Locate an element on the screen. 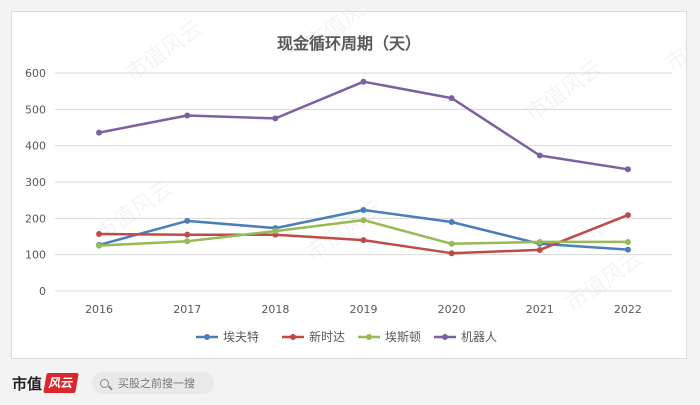 The image size is (700, 405). x-tick-label: 2021 is located at coordinates (540, 309).